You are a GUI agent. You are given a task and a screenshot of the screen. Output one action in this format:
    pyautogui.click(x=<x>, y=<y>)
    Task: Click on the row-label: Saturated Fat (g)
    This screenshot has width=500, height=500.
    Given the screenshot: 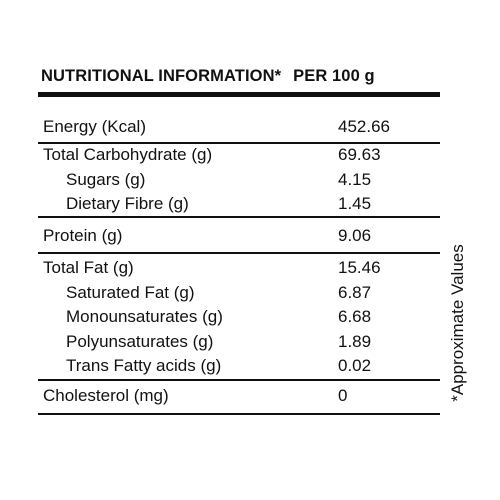 What is the action you would take?
    pyautogui.click(x=130, y=292)
    